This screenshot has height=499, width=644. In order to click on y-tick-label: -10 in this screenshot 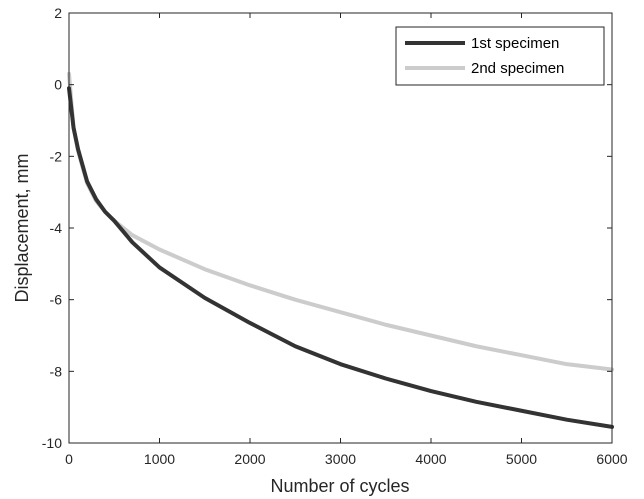, I will do `click(52, 443)`.